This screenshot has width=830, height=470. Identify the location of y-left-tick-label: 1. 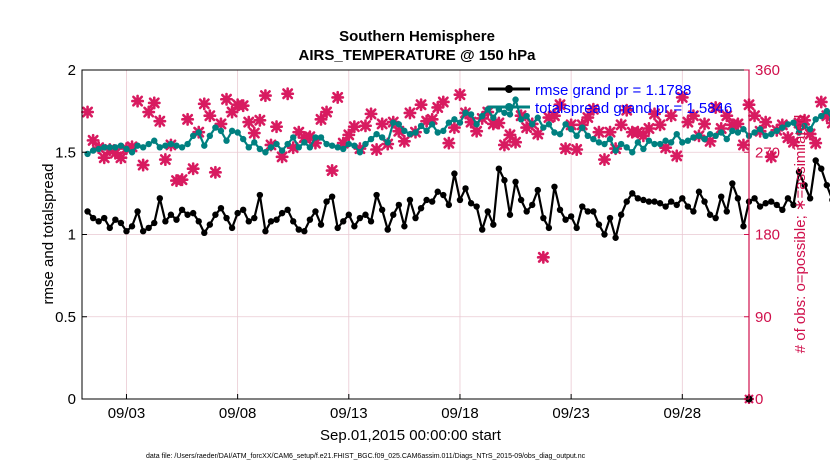
(72, 235).